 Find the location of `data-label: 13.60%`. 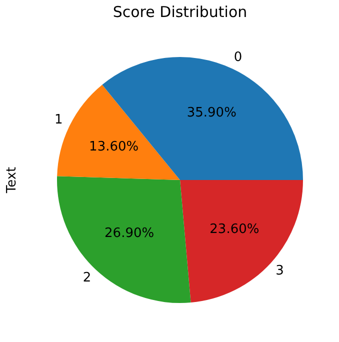

data-label: 13.60% is located at coordinates (114, 147).